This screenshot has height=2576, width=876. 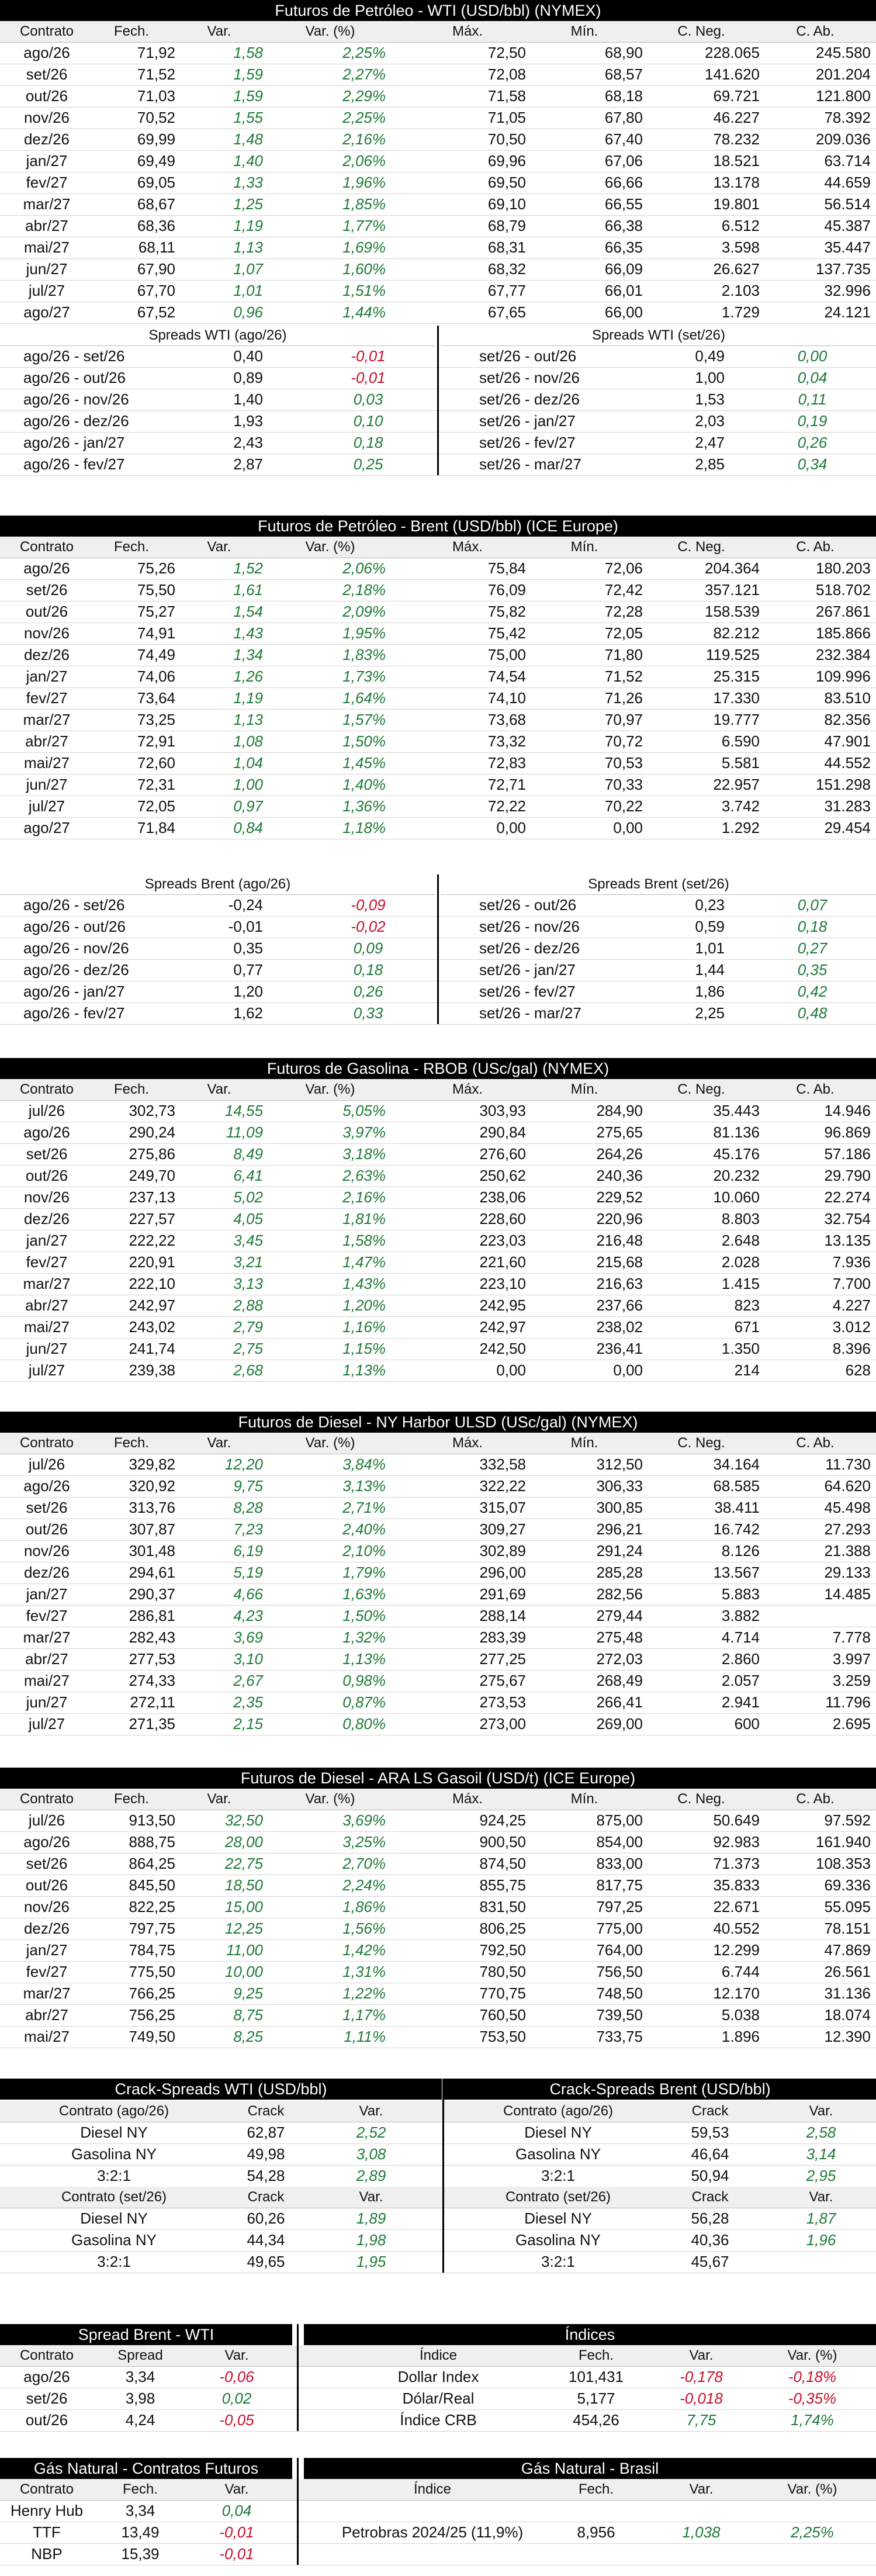 I want to click on table-cell: 1,52, so click(x=248, y=568).